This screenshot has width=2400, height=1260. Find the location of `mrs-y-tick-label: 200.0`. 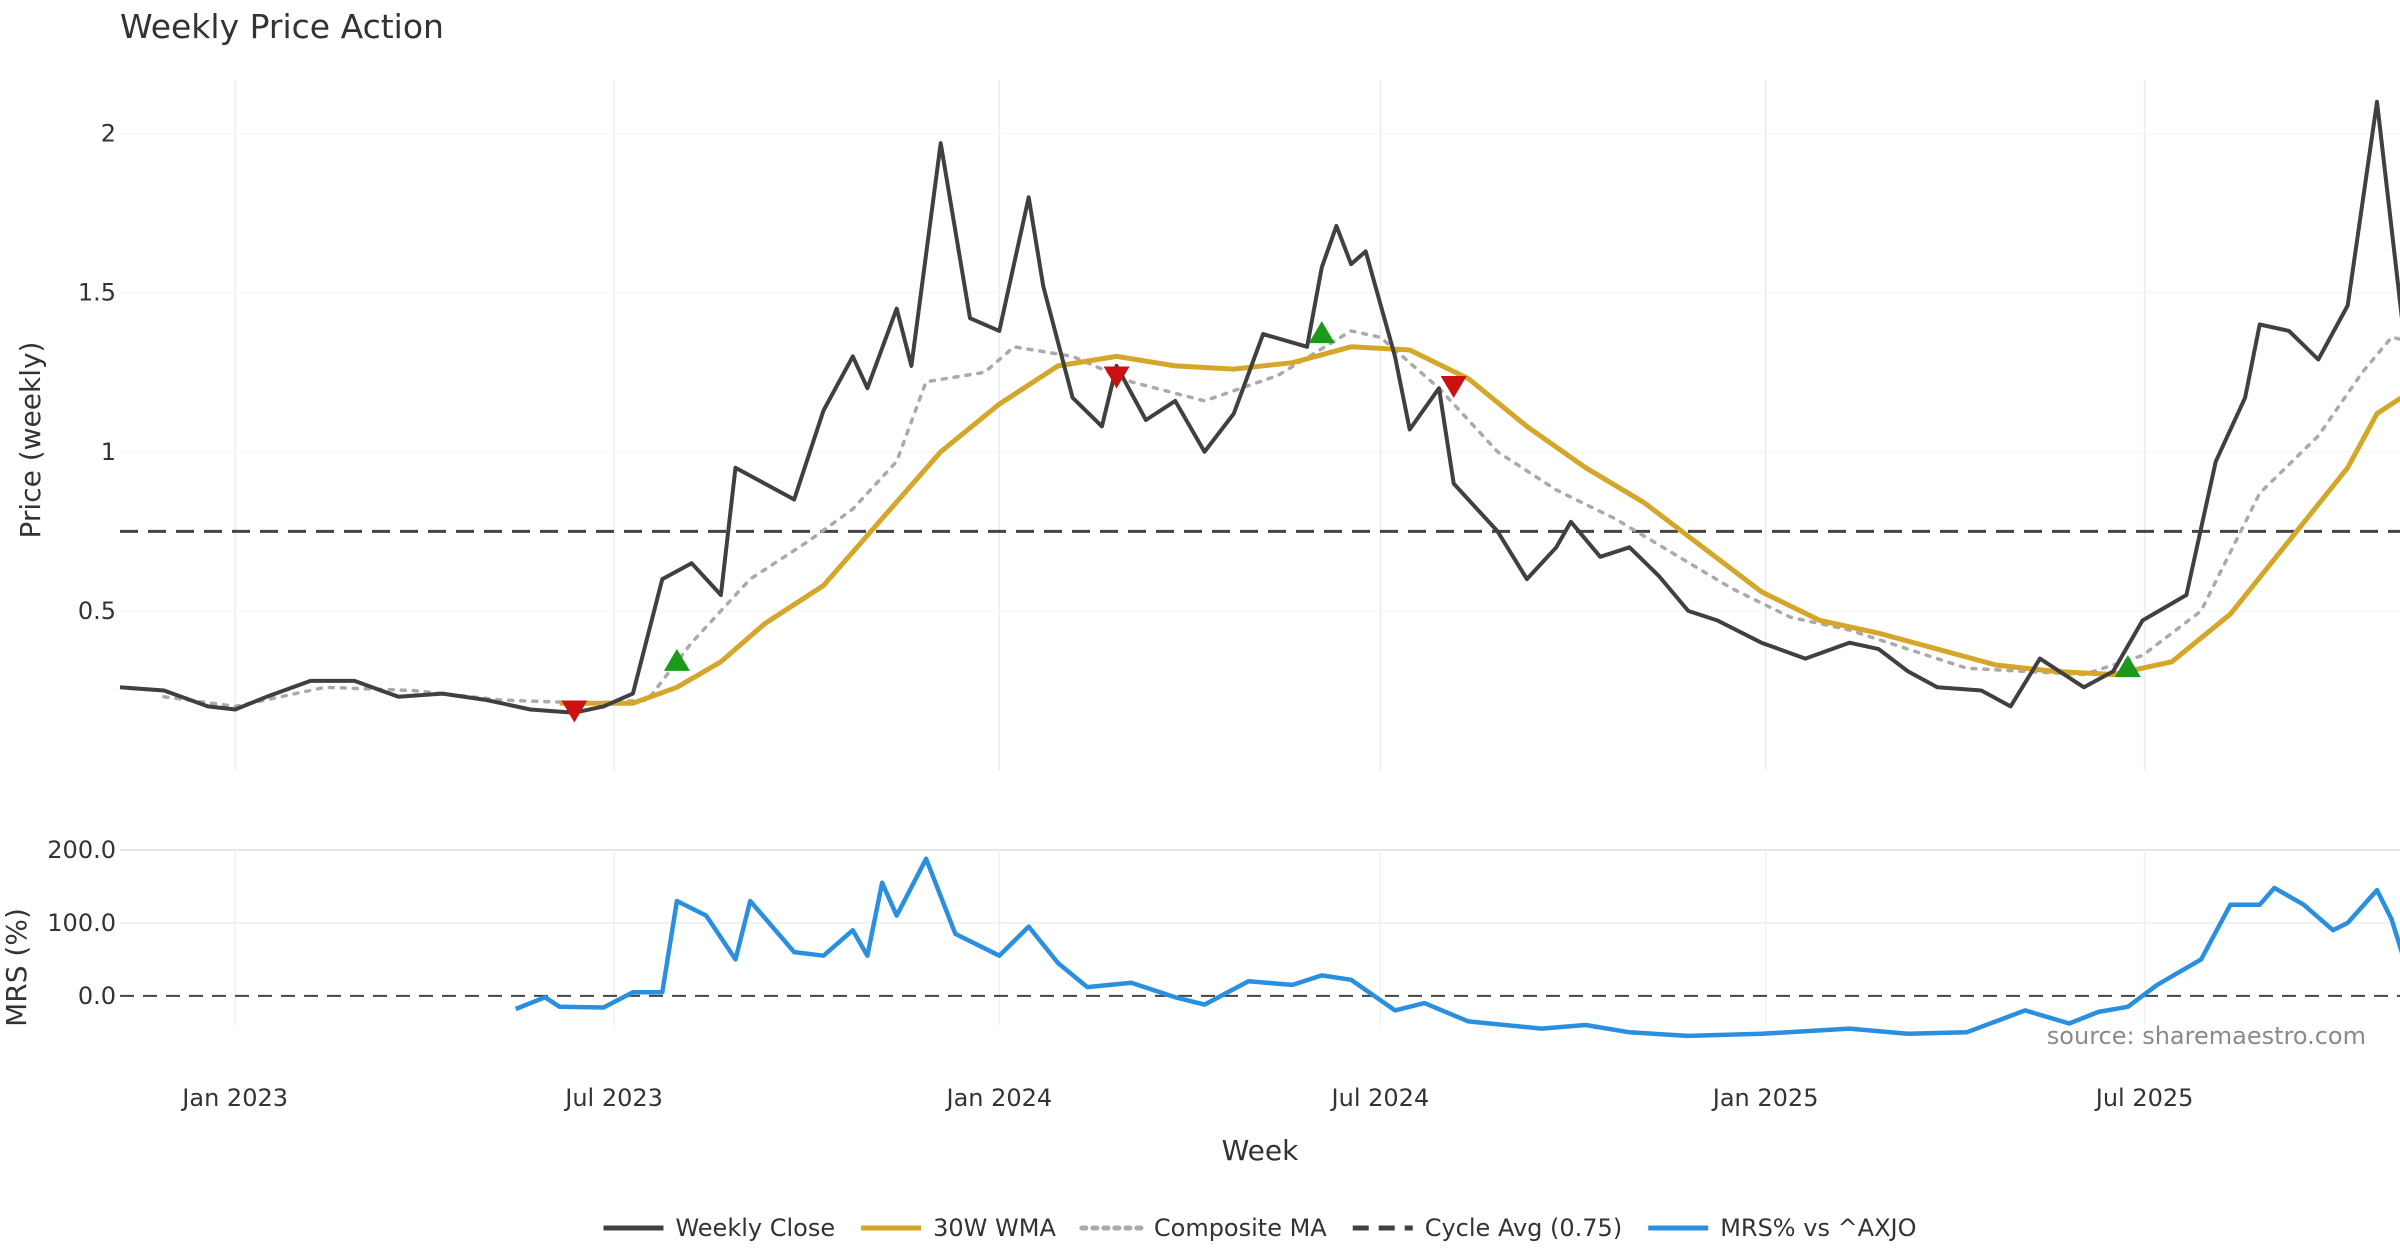

mrs-y-tick-label: 200.0 is located at coordinates (81, 850).